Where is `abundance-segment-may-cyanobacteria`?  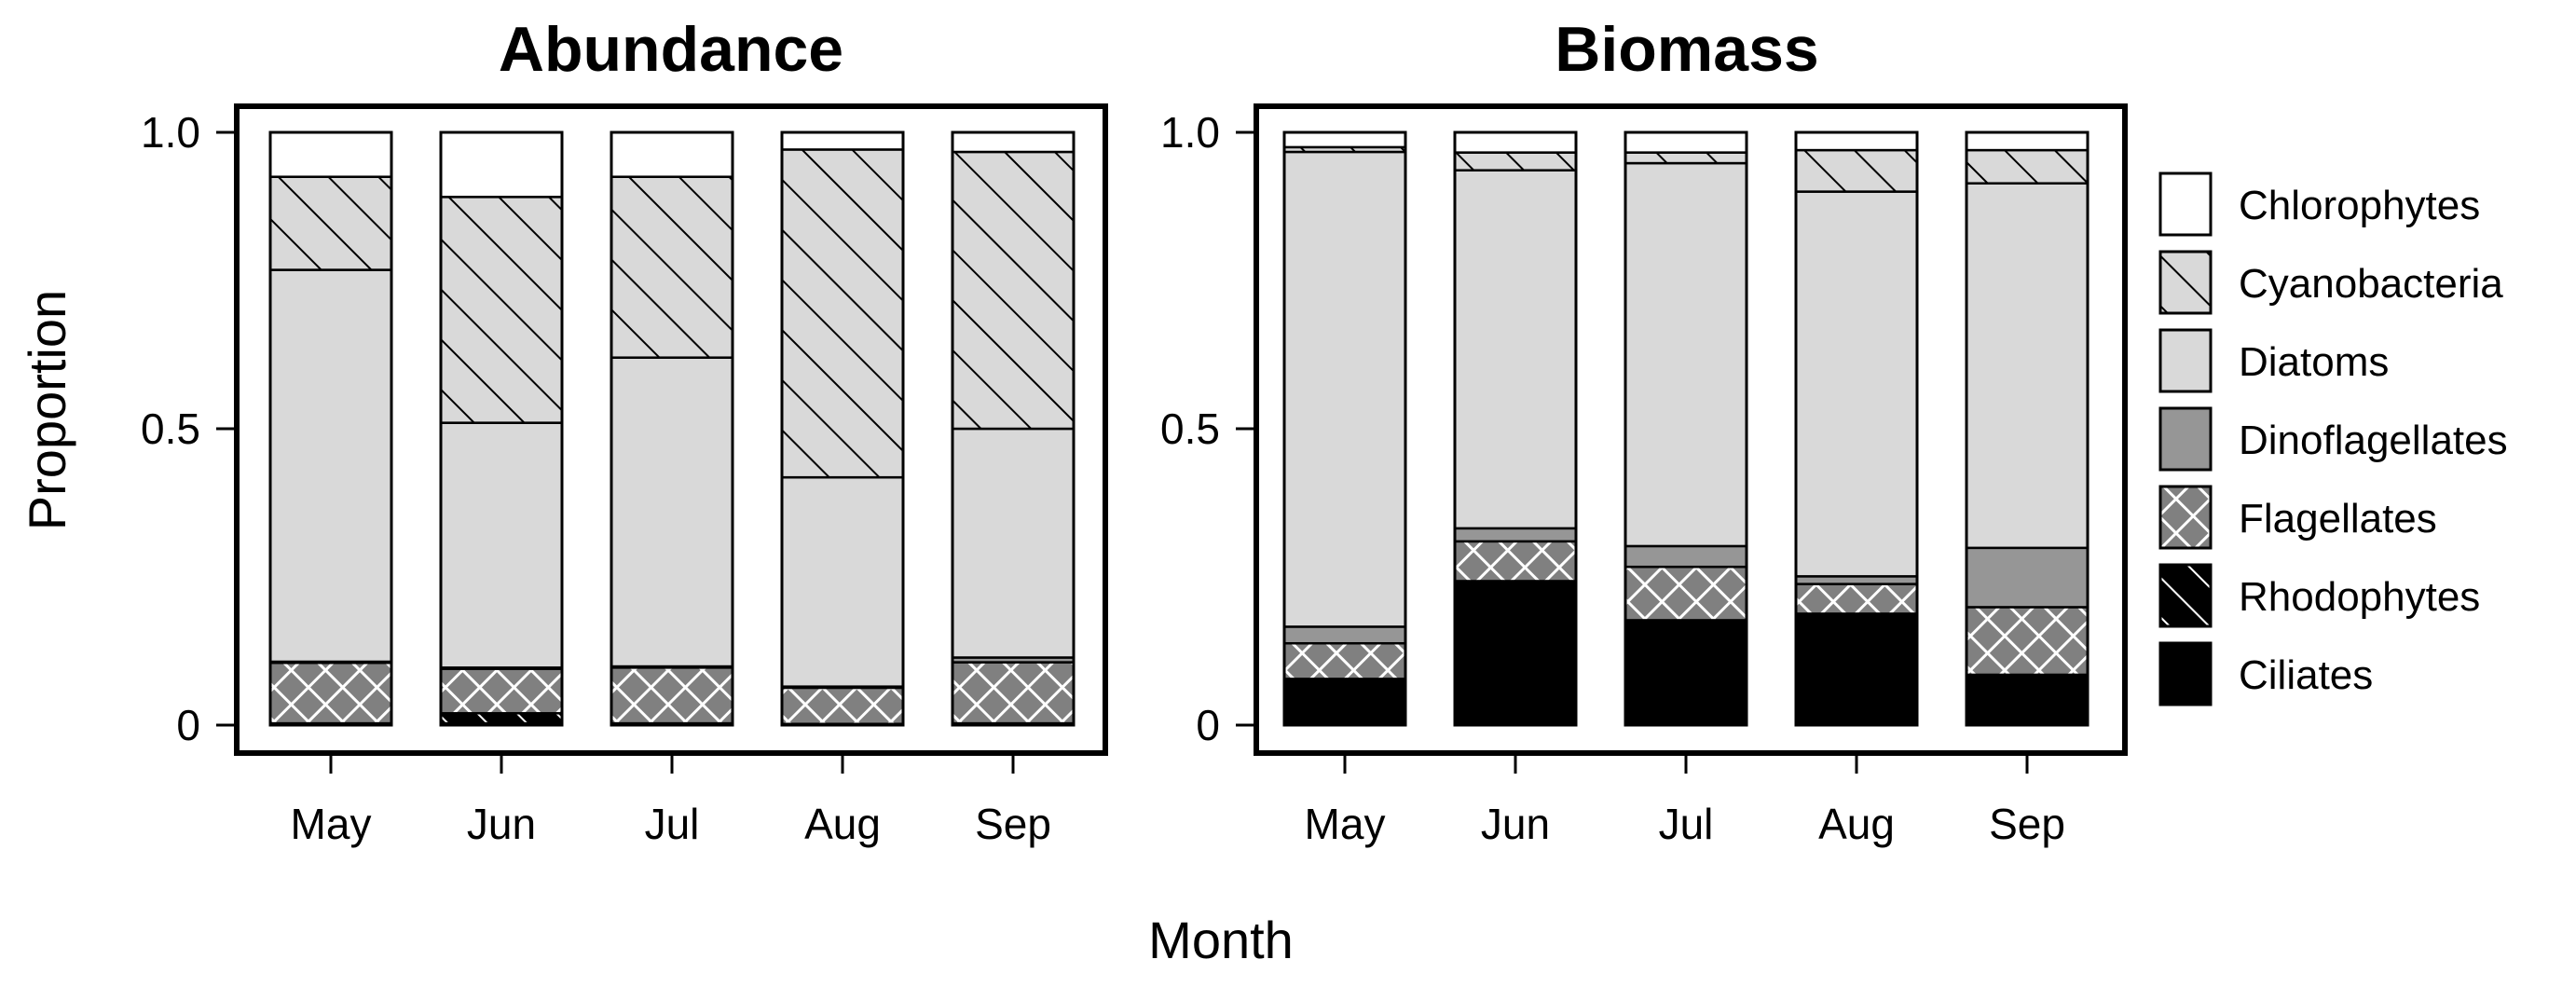
abundance-segment-may-cyanobacteria is located at coordinates (330, 223).